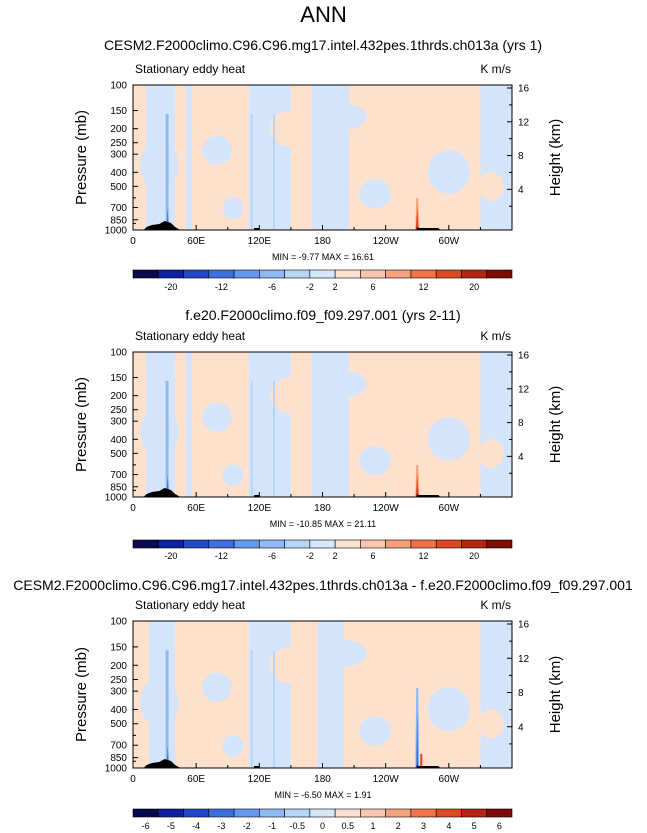 This screenshot has width=647, height=833. I want to click on colorbar-label: 1, so click(373, 826).